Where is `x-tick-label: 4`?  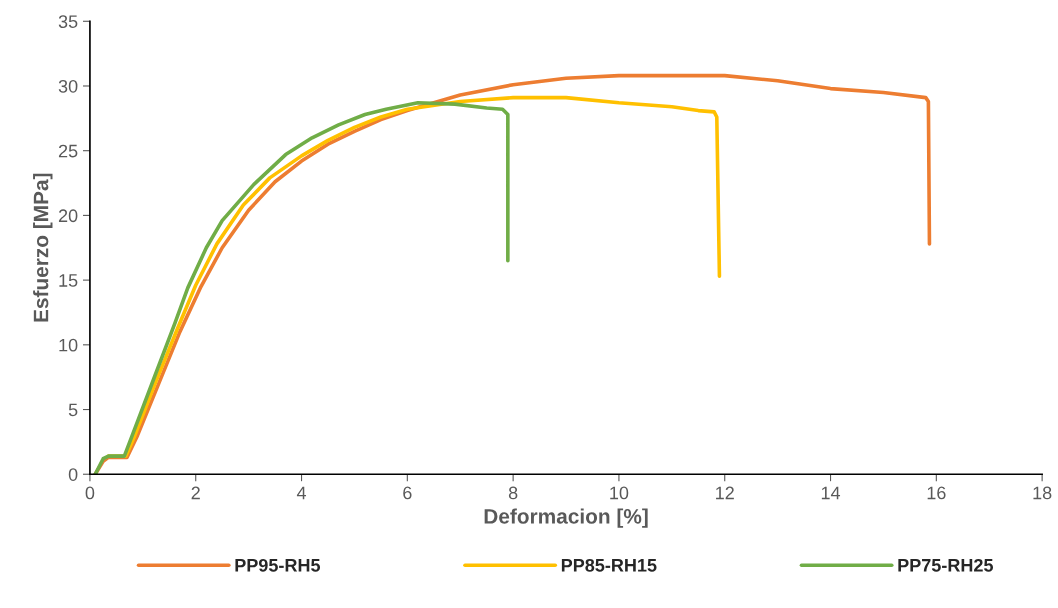 x-tick-label: 4 is located at coordinates (301, 493).